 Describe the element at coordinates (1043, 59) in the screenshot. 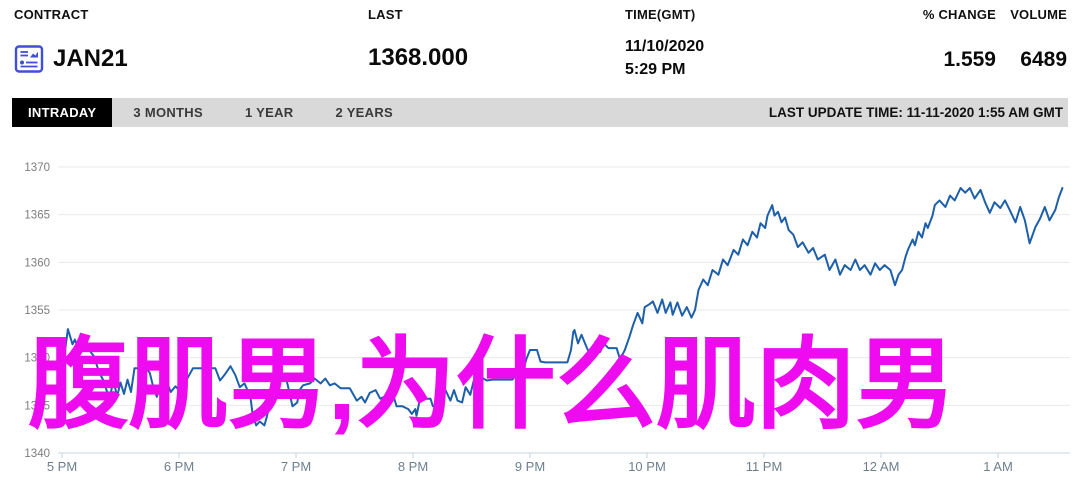

I see `volume-value: 6489` at that location.